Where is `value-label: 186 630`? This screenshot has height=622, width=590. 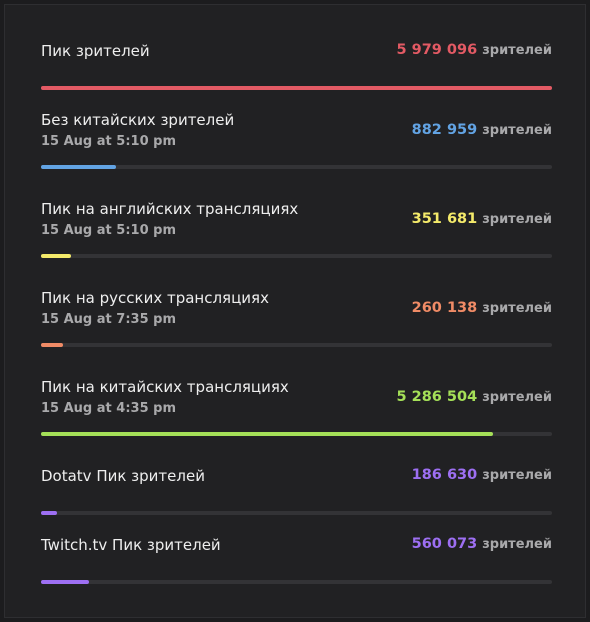 value-label: 186 630 is located at coordinates (444, 475).